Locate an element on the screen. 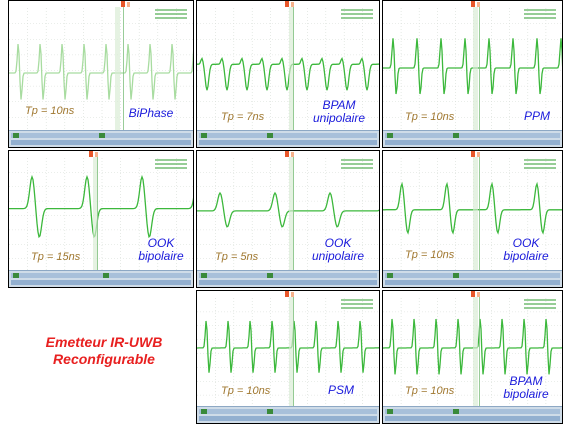 The height and width of the screenshot is (424, 563). figure-title: Emetteur IR-UWB Reconfigurable is located at coordinates (104, 350).